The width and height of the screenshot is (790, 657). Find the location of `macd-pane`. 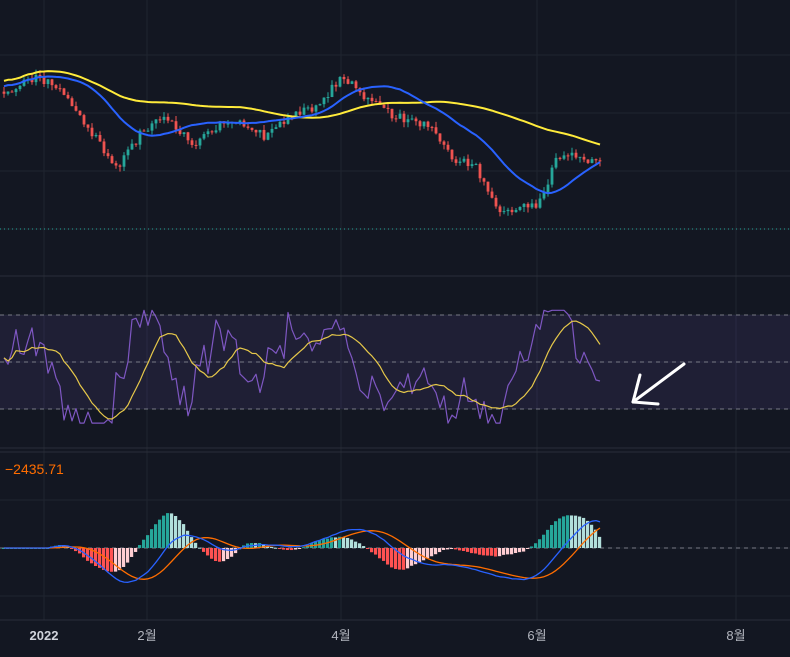

macd-pane is located at coordinates (395, 548).